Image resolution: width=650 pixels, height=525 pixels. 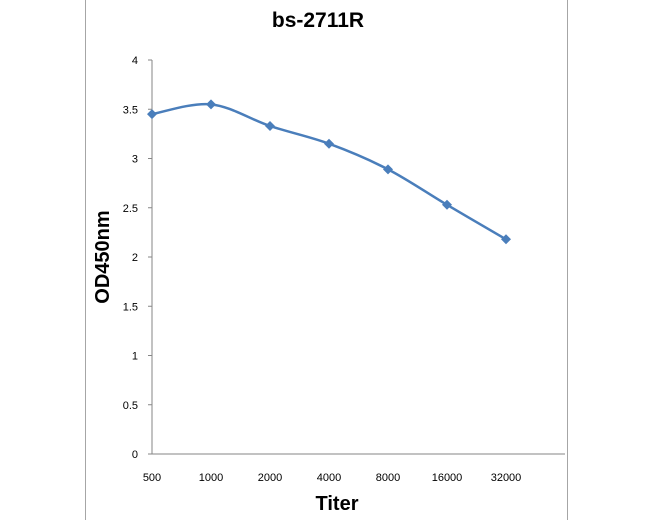 I want to click on x-tick-label: 16000, so click(x=447, y=478).